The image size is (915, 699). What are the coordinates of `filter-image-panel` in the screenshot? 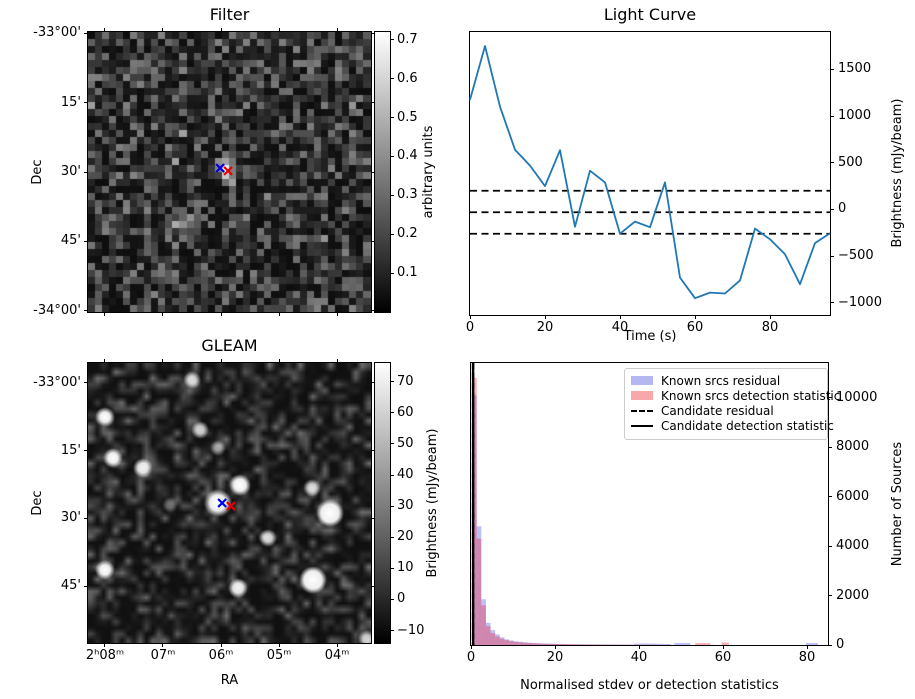 It's located at (229, 172).